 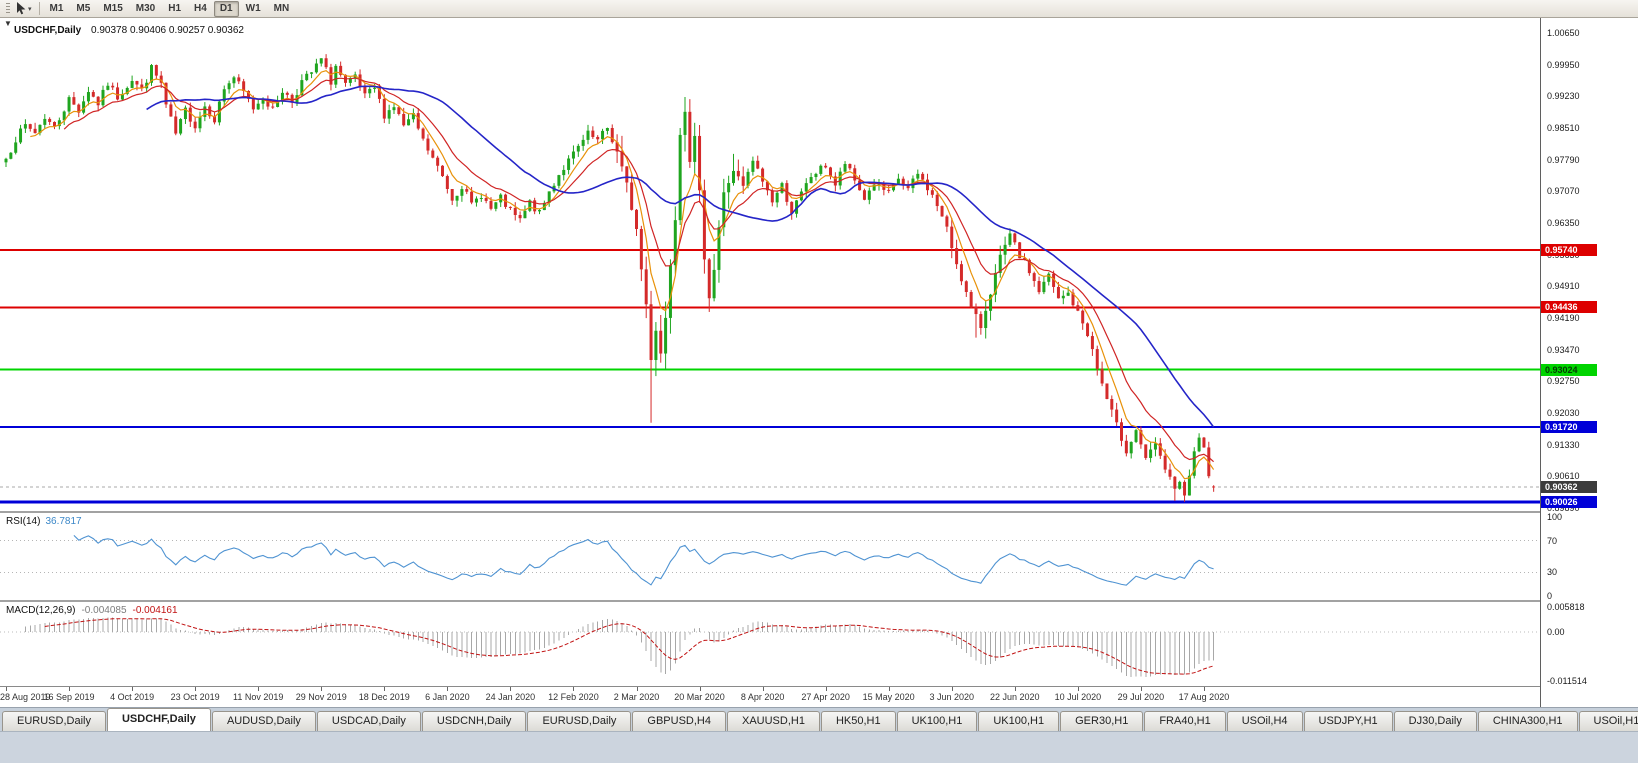 What do you see at coordinates (1204, 697) in the screenshot?
I see `date-label: 17 Aug 2020` at bounding box center [1204, 697].